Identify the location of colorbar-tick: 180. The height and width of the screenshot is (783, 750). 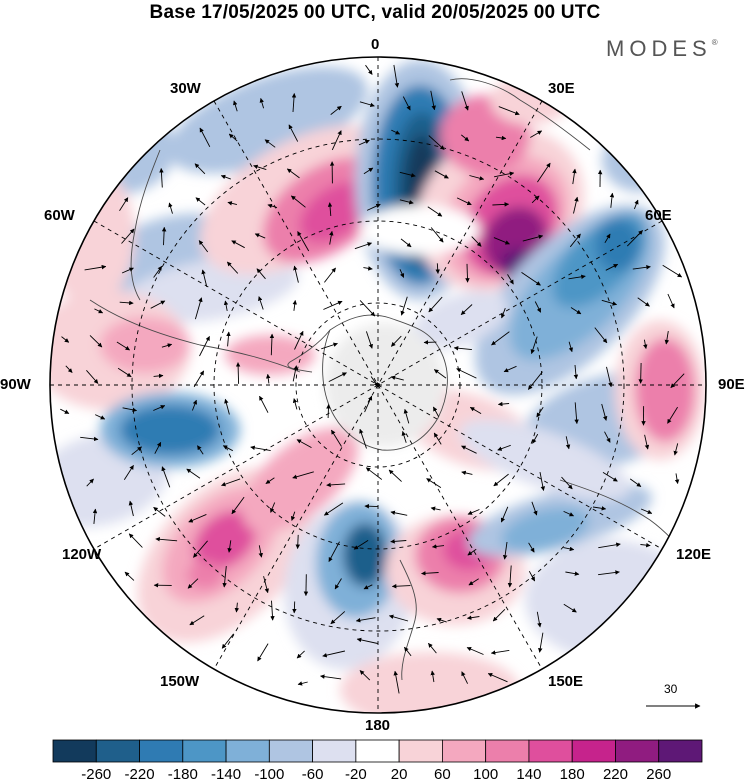
(572, 774).